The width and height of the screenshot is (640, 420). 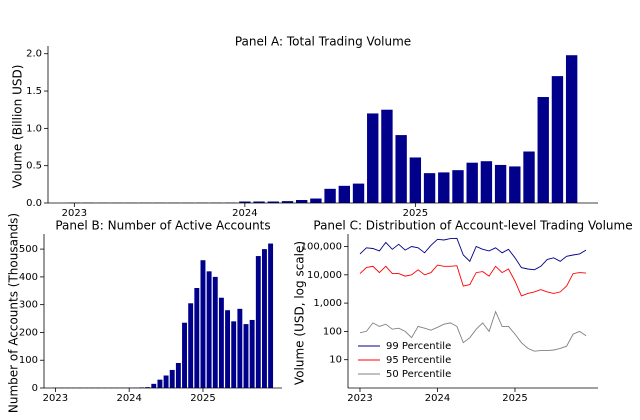 What do you see at coordinates (335, 360) in the screenshot?
I see `y-tick-label: 10` at bounding box center [335, 360].